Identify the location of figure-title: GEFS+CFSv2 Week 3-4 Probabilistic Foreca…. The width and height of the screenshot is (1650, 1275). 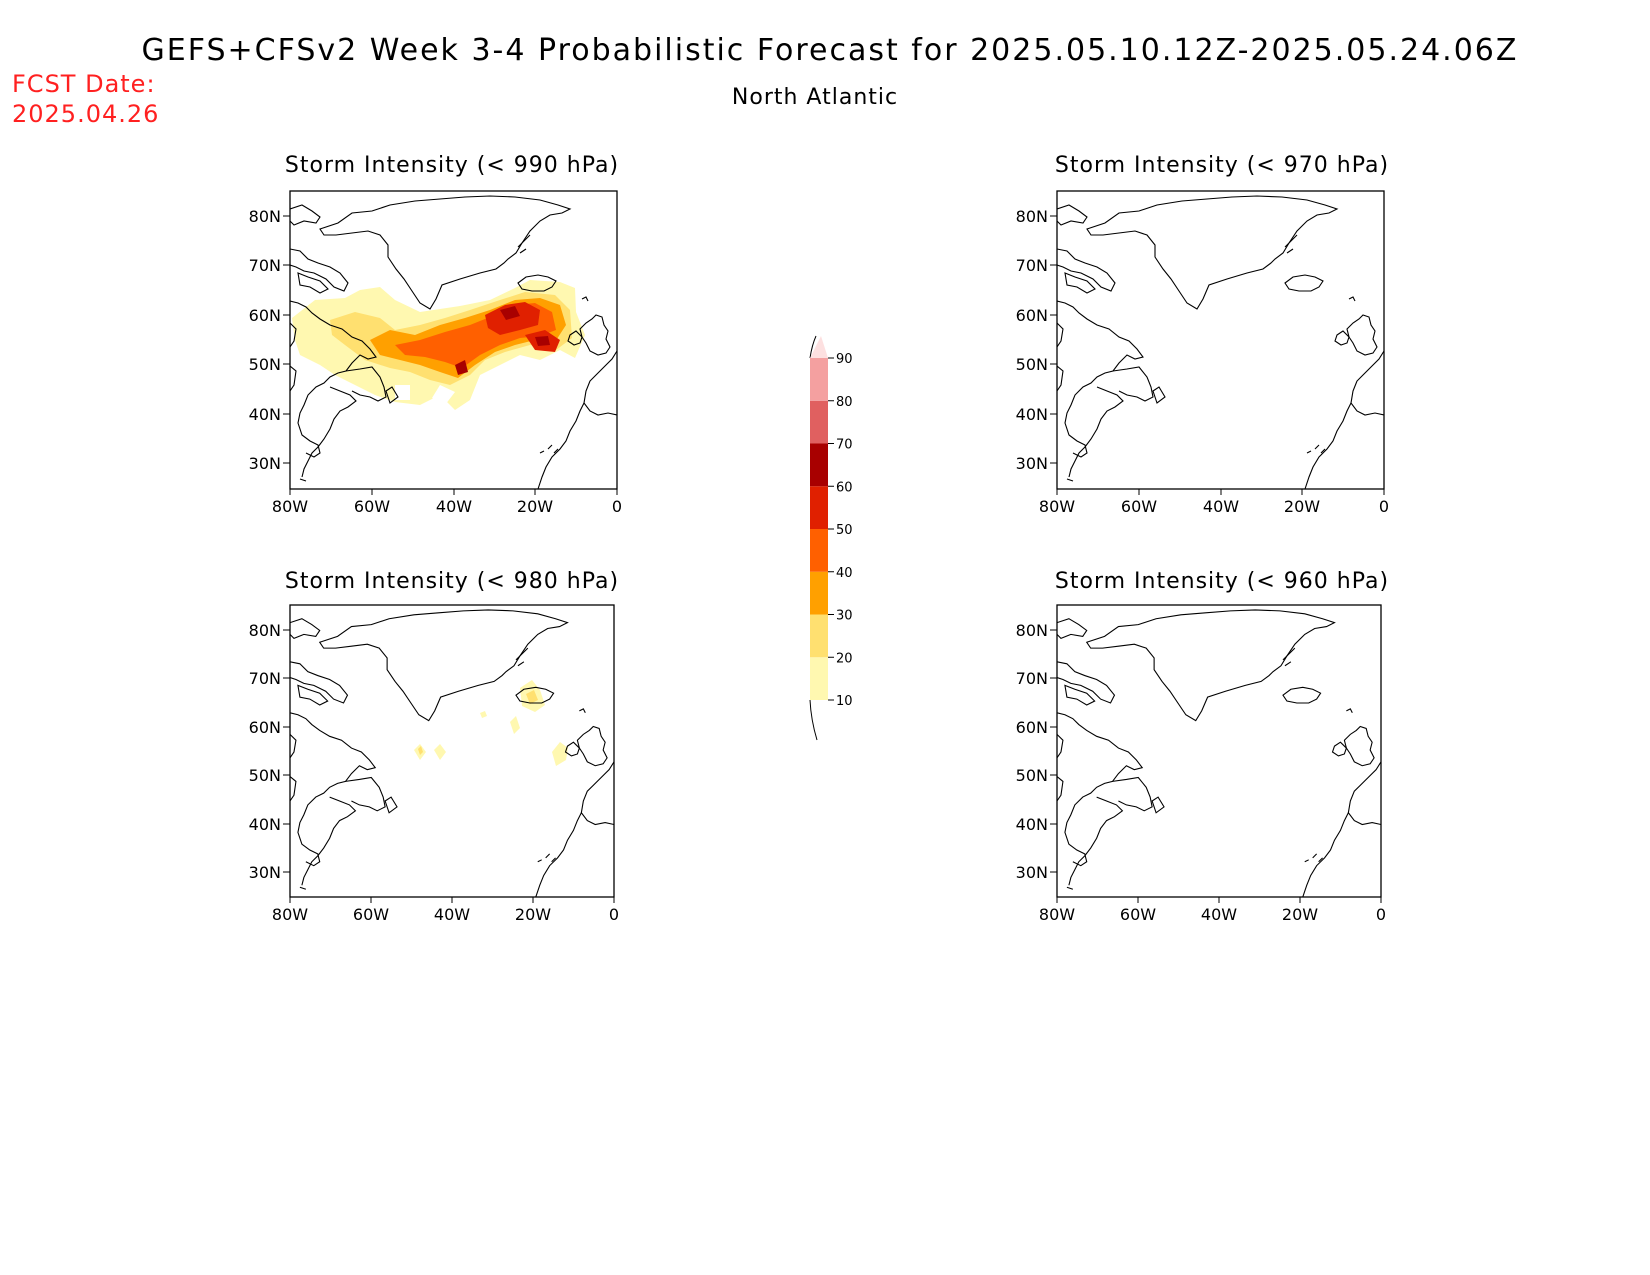
(830, 50).